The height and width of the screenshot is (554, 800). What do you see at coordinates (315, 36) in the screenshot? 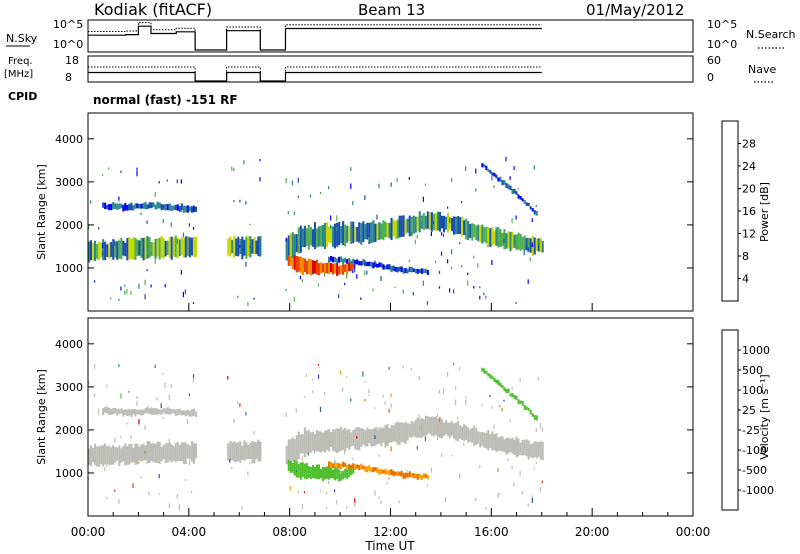
I see `nsearch-series` at bounding box center [315, 36].